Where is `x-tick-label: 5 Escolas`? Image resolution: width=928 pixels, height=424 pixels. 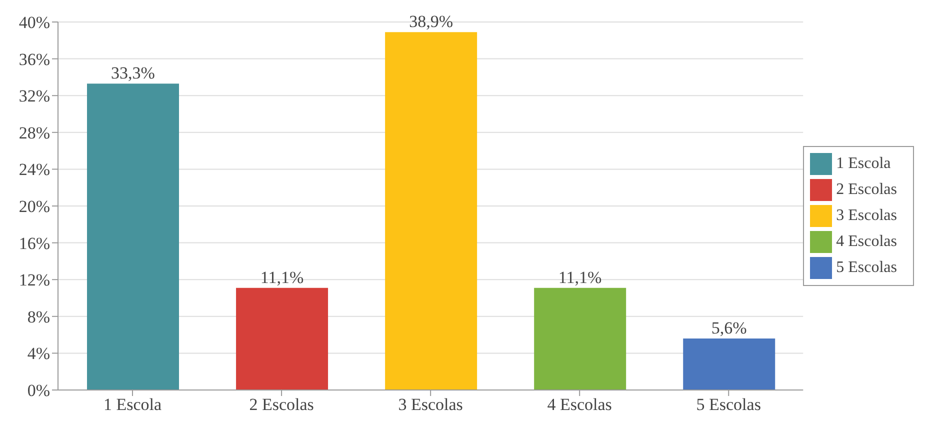 x-tick-label: 5 Escolas is located at coordinates (728, 404).